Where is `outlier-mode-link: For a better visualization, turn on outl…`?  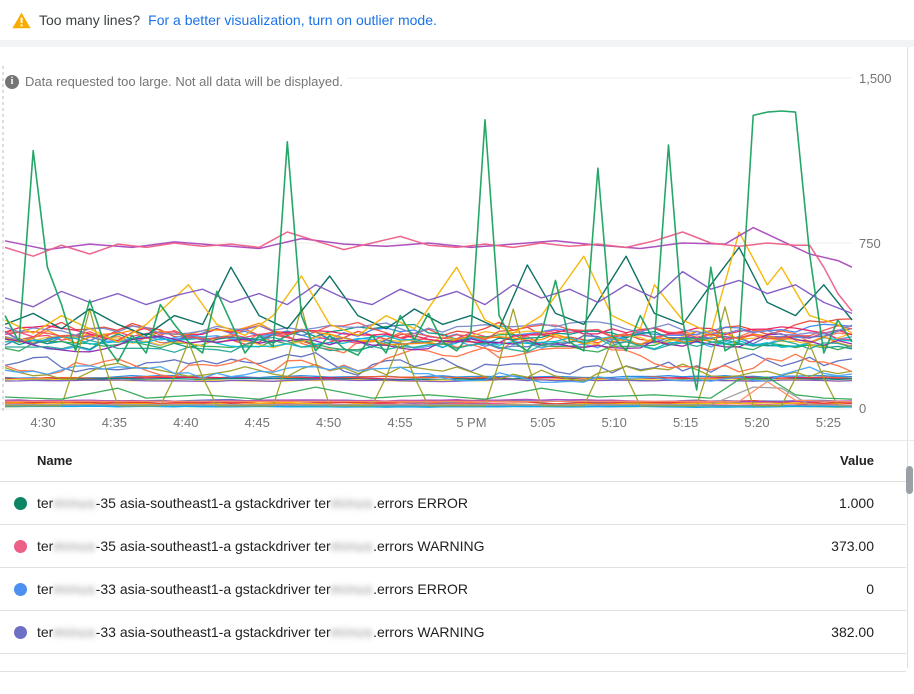
outlier-mode-link: For a better visualization, turn on outl… is located at coordinates (292, 20).